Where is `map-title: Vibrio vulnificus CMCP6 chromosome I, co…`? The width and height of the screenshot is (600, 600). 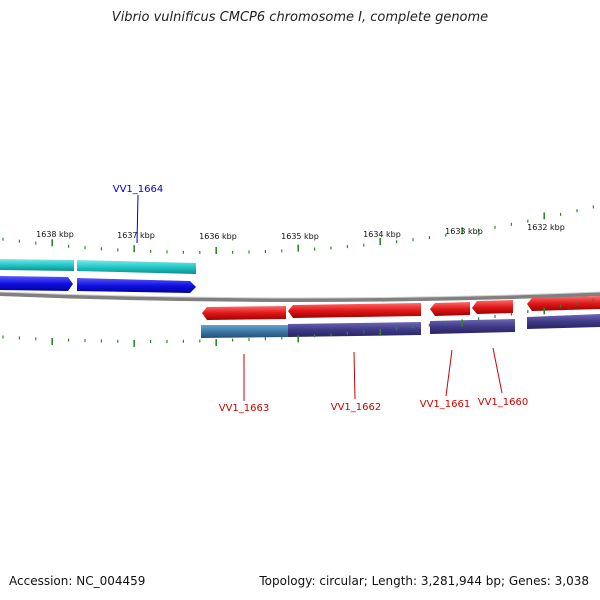 map-title: Vibrio vulnificus CMCP6 chromosome I, co… is located at coordinates (300, 17).